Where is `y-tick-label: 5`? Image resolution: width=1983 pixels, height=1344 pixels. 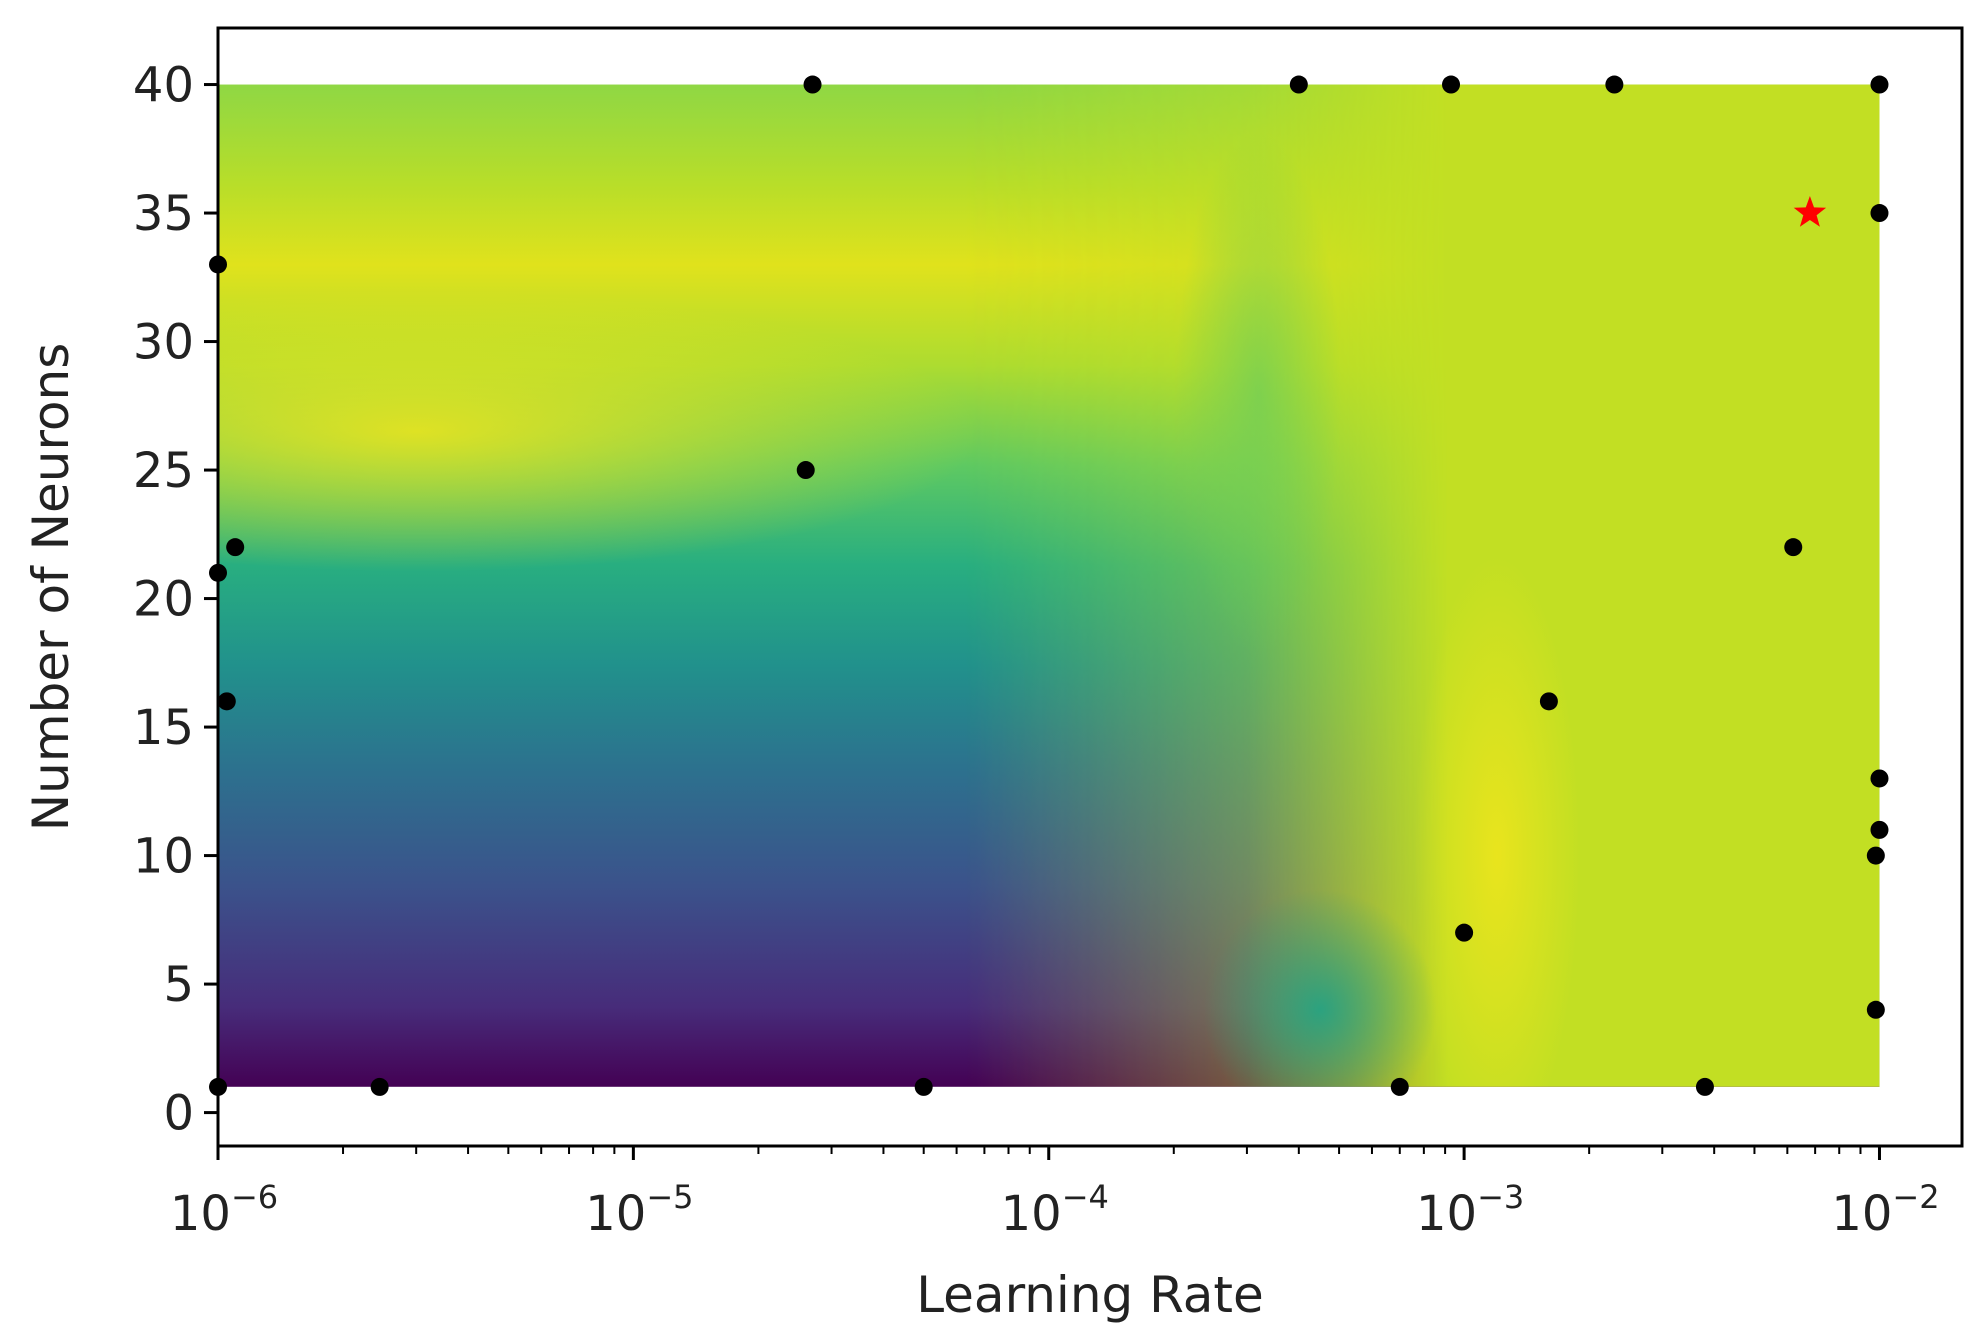
y-tick-label: 5 is located at coordinates (178, 985).